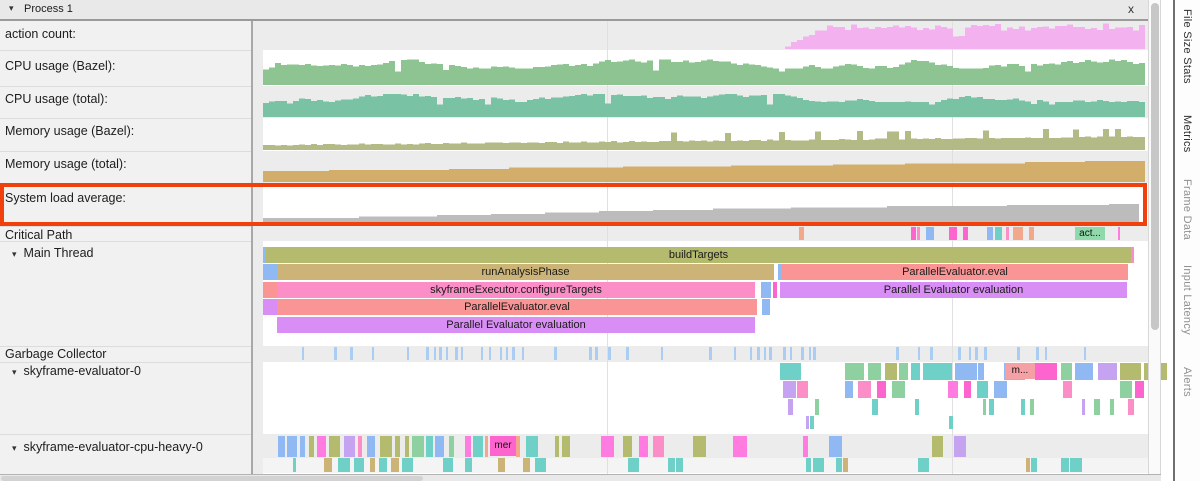 This screenshot has height=481, width=1200. I want to click on flame-bar: Parallel Evaluator evaluation, so click(516, 325).